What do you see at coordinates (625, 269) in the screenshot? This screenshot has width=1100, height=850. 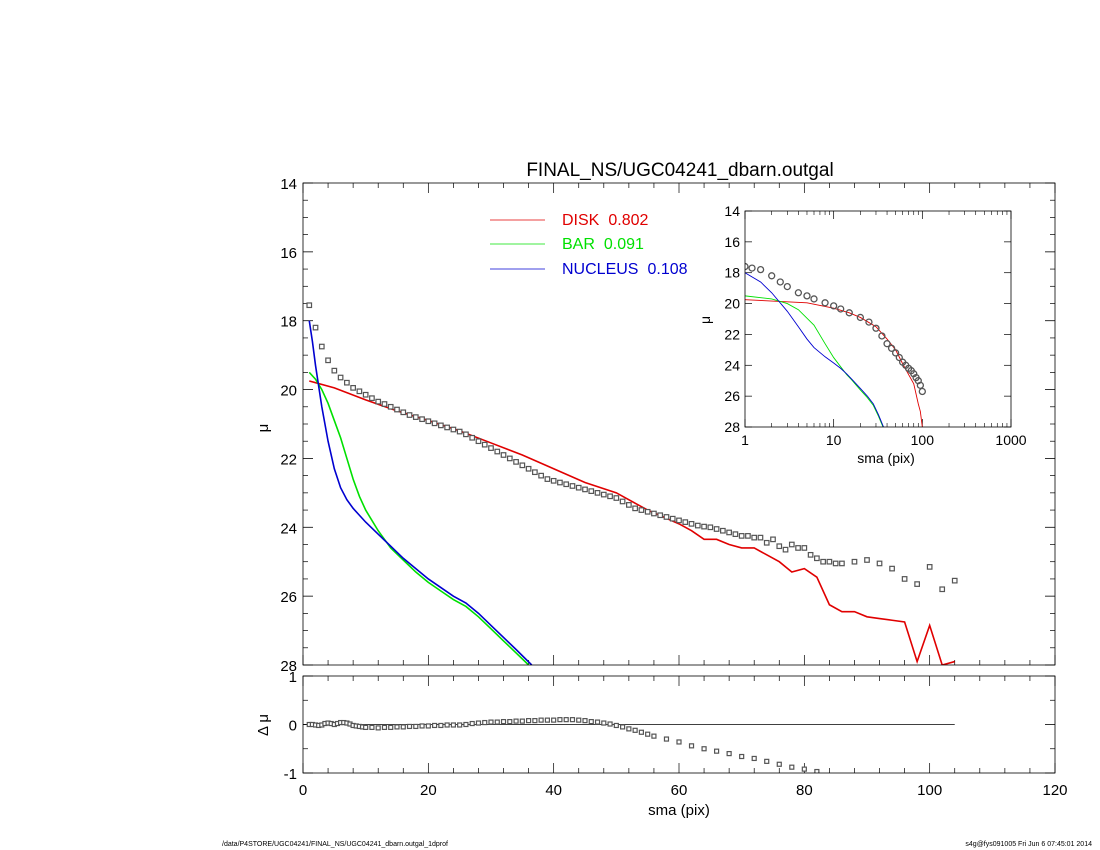 I see `legend-label-nucleus: NUCLEUS 0.108` at bounding box center [625, 269].